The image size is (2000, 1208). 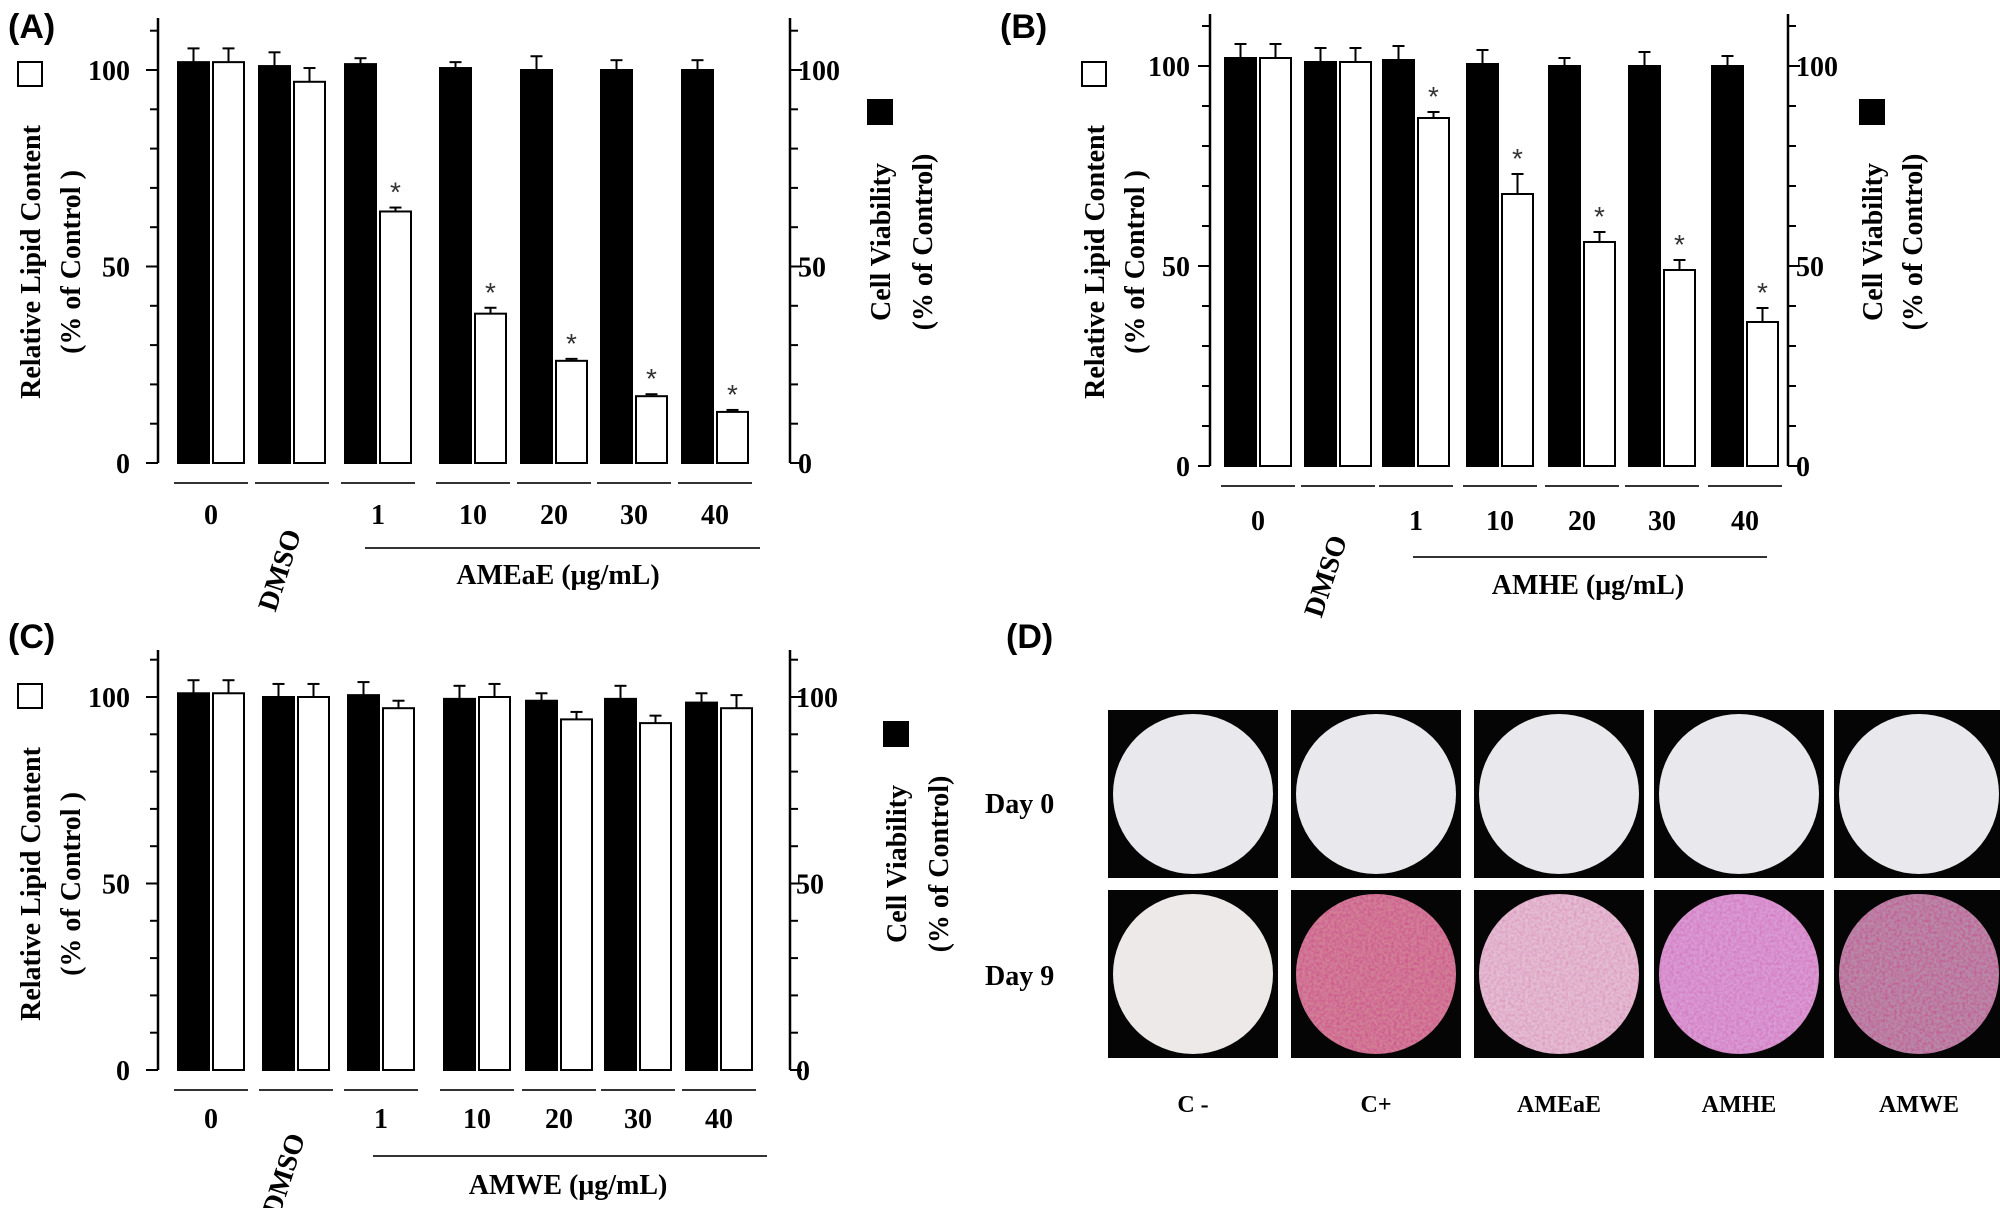 I want to click on panel-b-left-axis-title: Relative Lipid Content, so click(x=1095, y=261).